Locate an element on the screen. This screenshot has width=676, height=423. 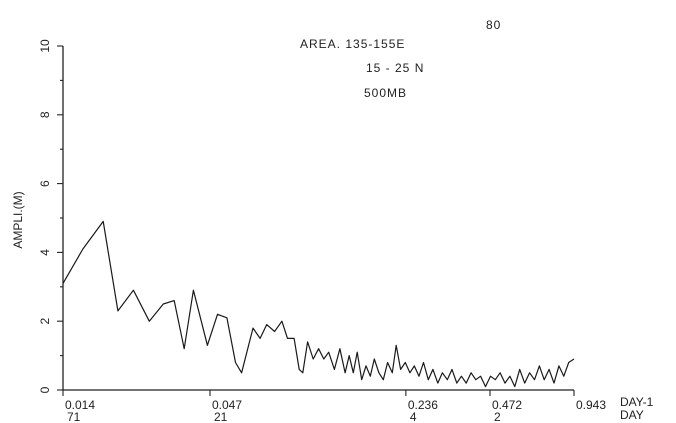
y-axis: 0 2 4 6 8 10 is located at coordinates (51, 216).